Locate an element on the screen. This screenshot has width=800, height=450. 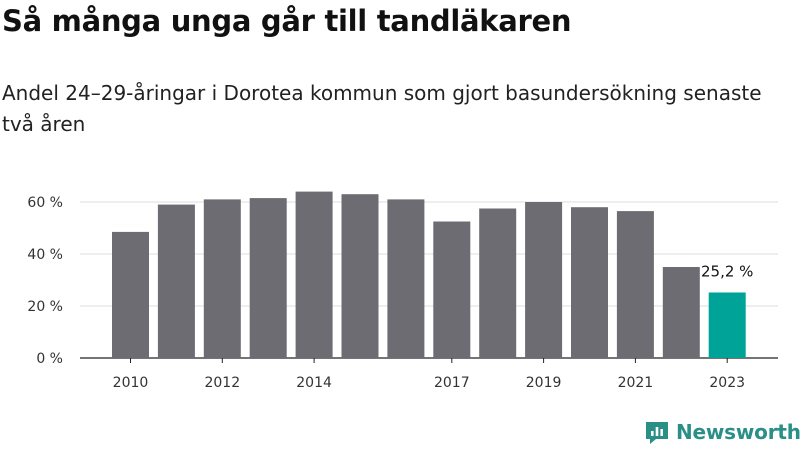
y-tick-label: 60 % is located at coordinates (45, 203).